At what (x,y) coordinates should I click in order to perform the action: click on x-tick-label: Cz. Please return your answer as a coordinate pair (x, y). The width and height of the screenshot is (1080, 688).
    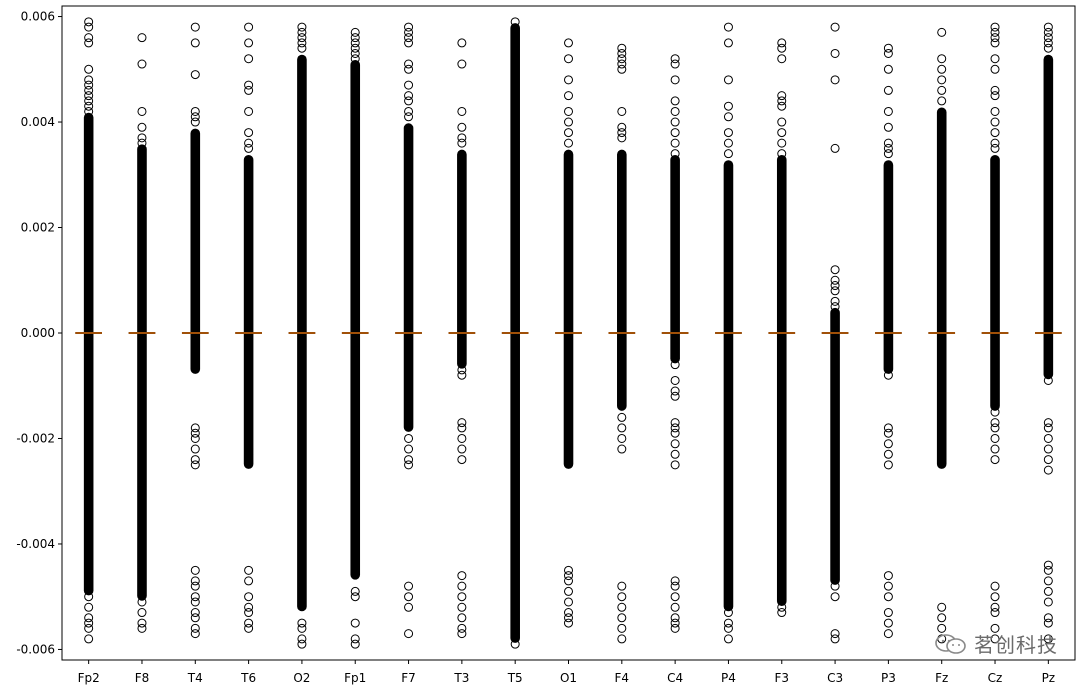
    Looking at the image, I should click on (995, 678).